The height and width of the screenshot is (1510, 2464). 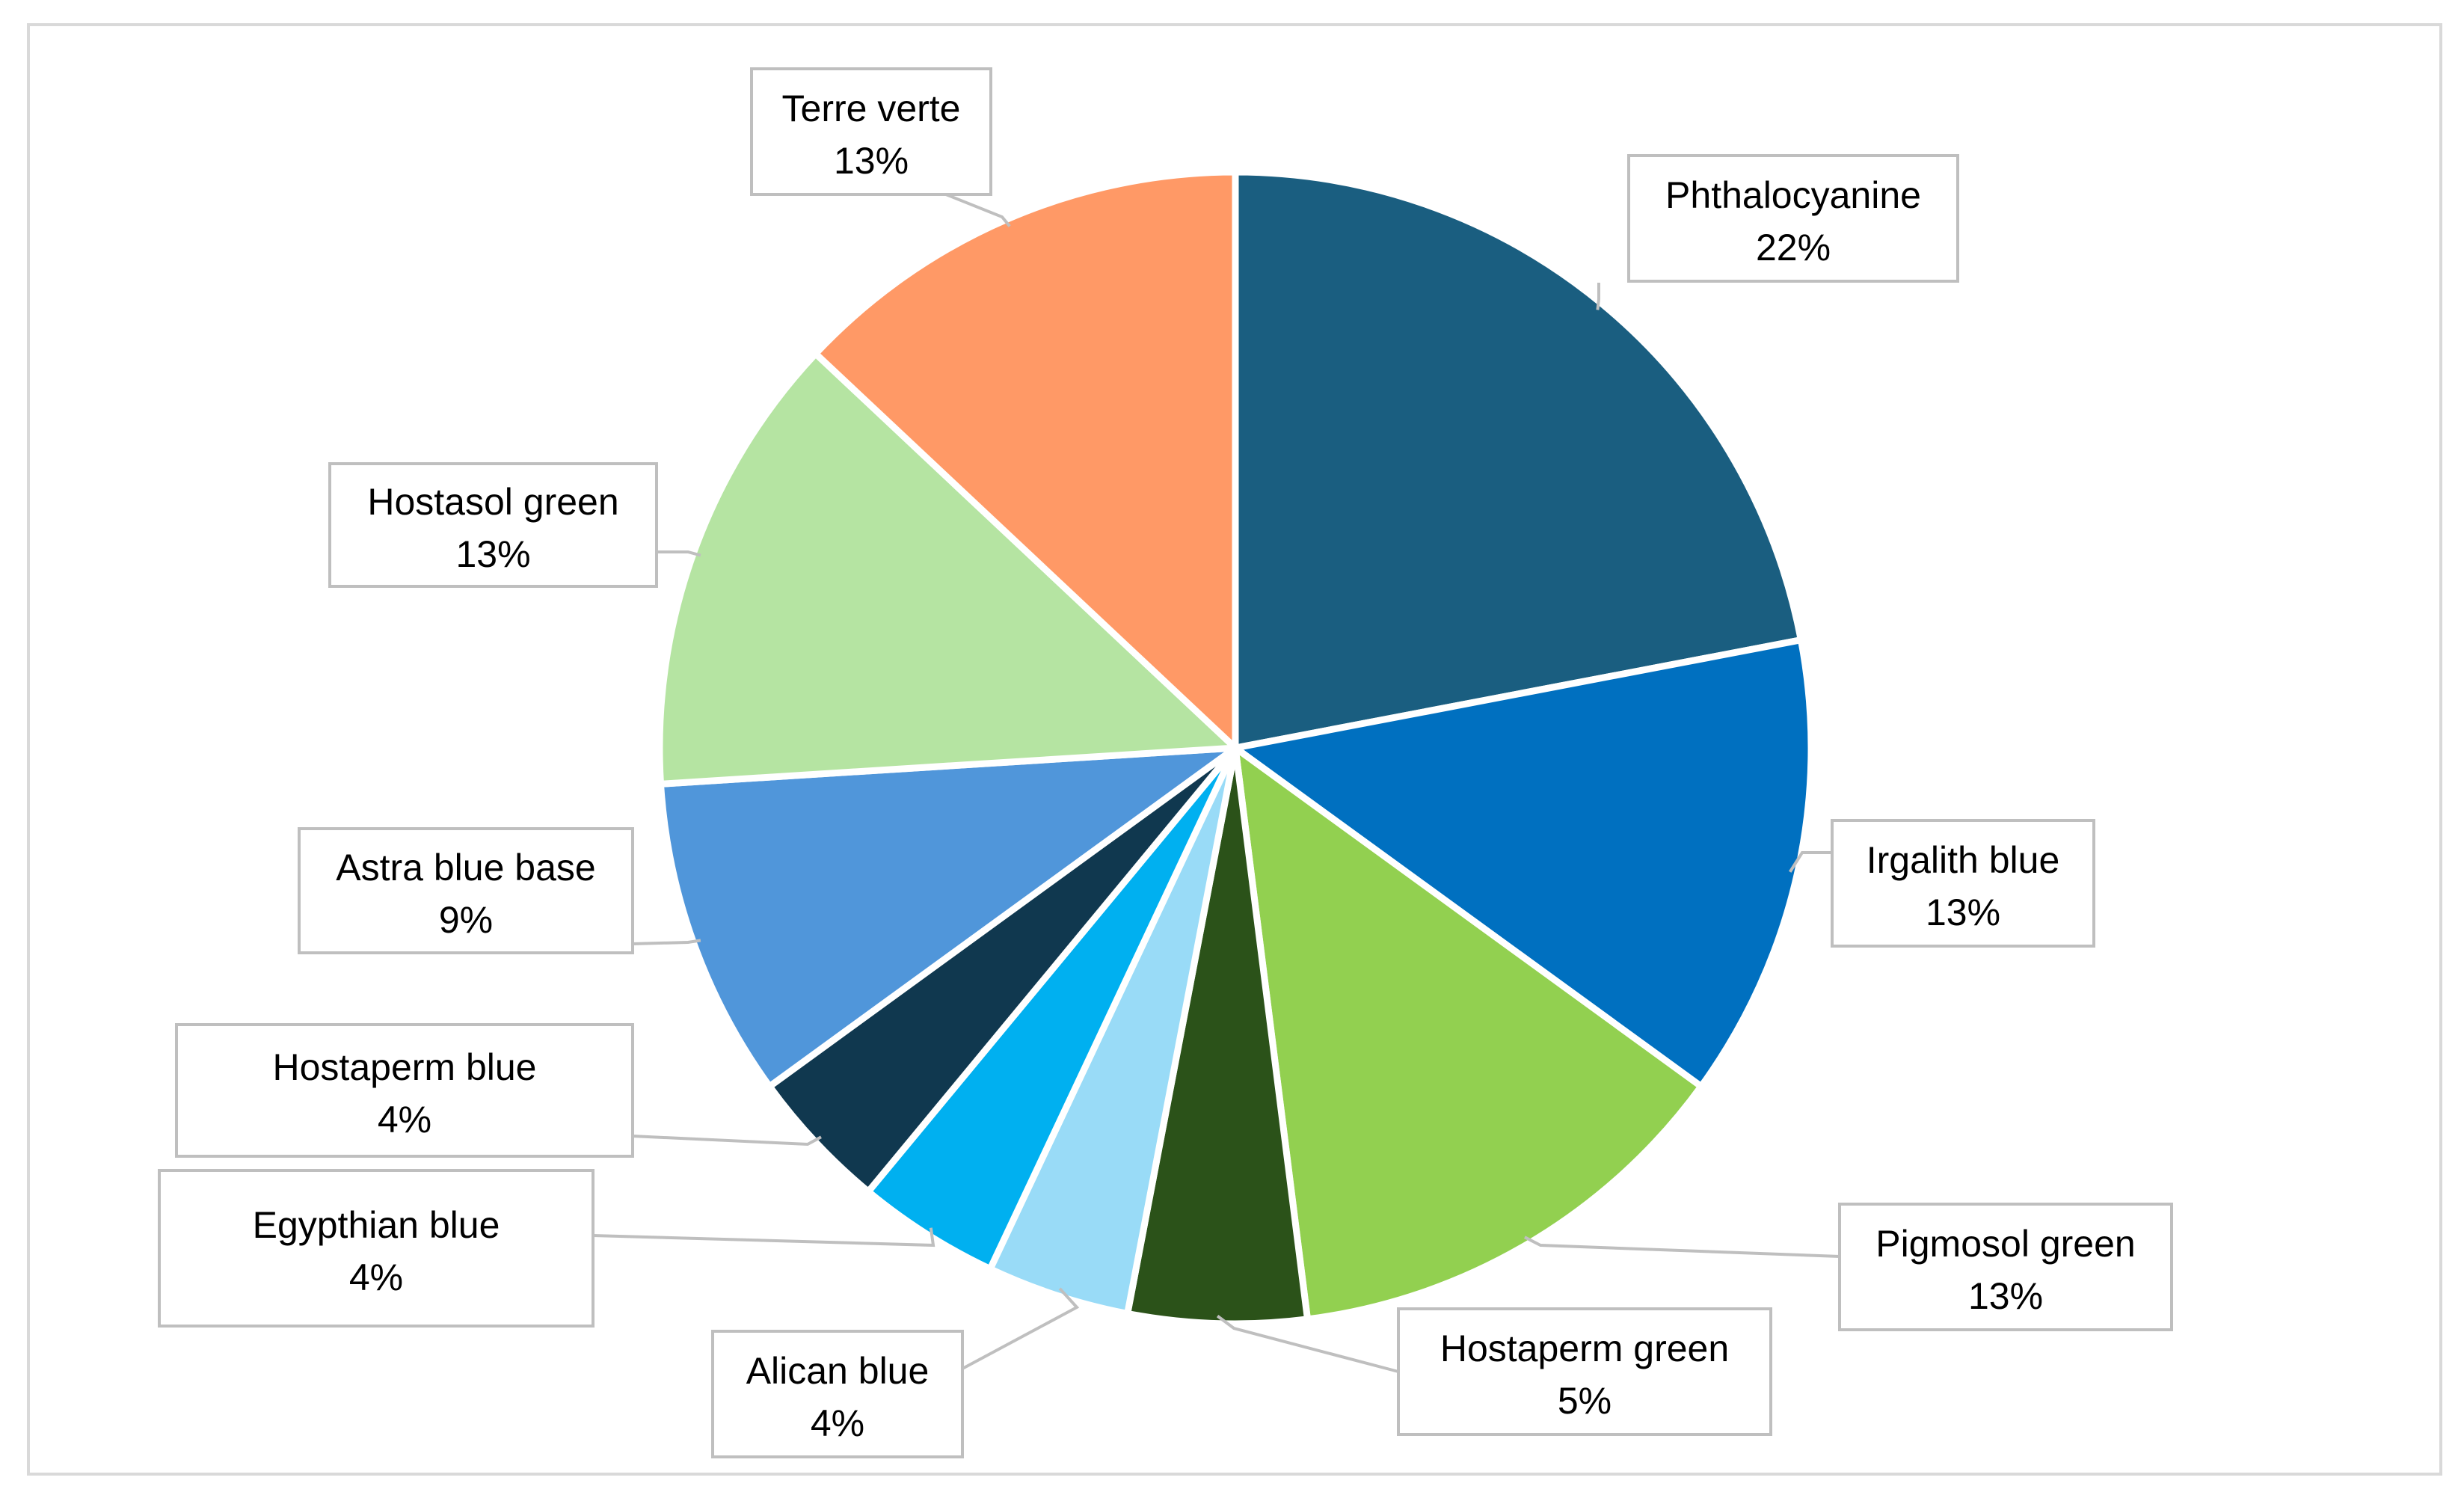 I want to click on data-label-category: Hostasol green, so click(x=492, y=502).